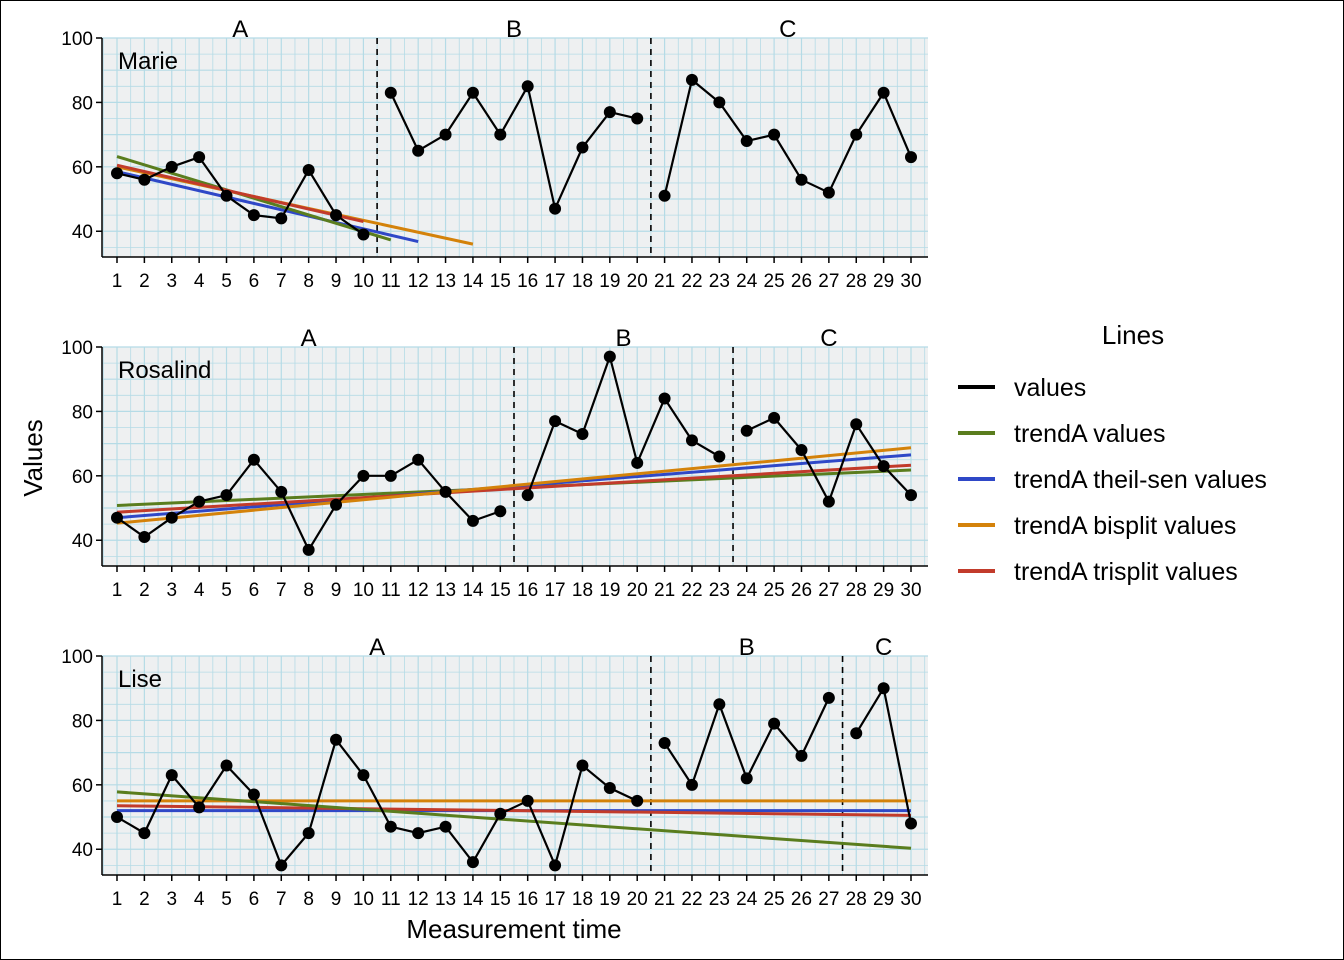 This screenshot has width=1344, height=960. Describe the element at coordinates (883, 647) in the screenshot. I see `phase-label: C` at that location.